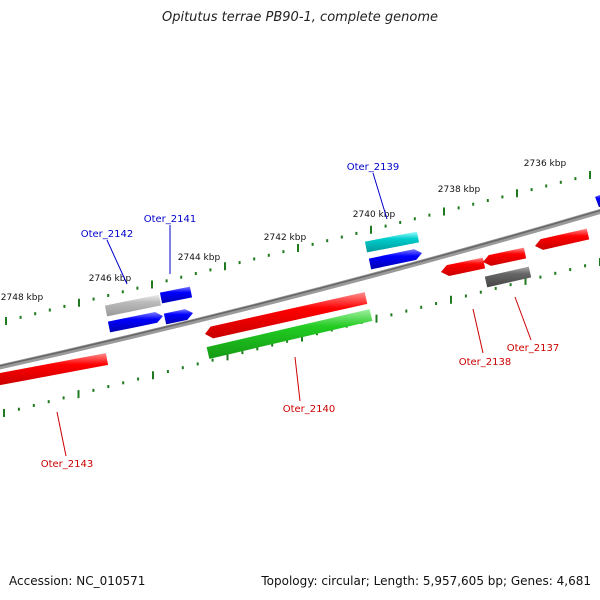 This screenshot has height=600, width=600. I want to click on gene-oter-2142-label: Oter_2142, so click(107, 234).